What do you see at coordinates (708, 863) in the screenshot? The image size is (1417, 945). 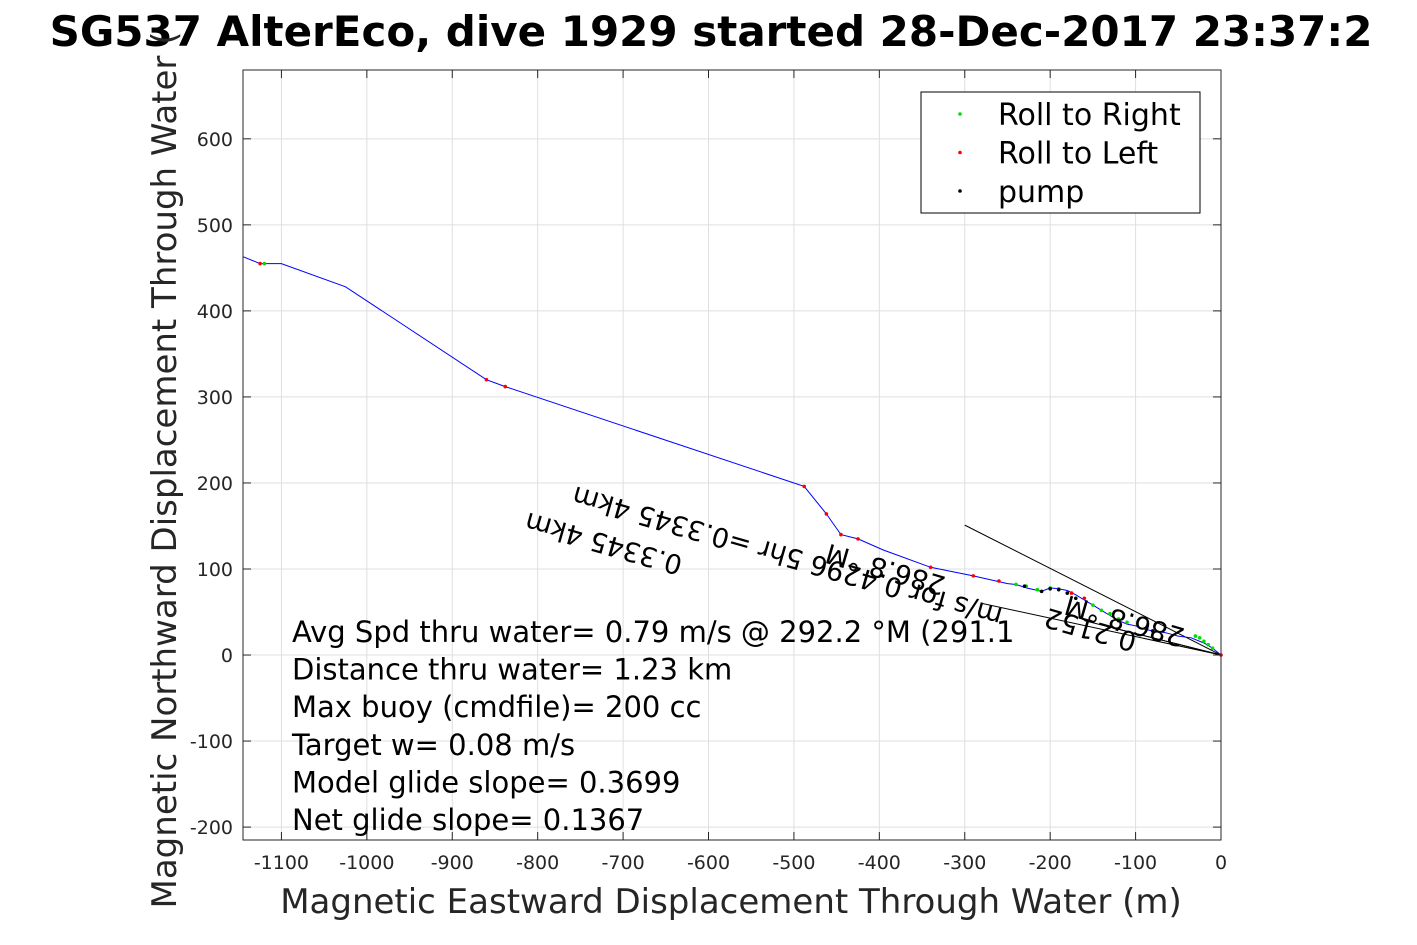 I see `x-tick-label: -600` at bounding box center [708, 863].